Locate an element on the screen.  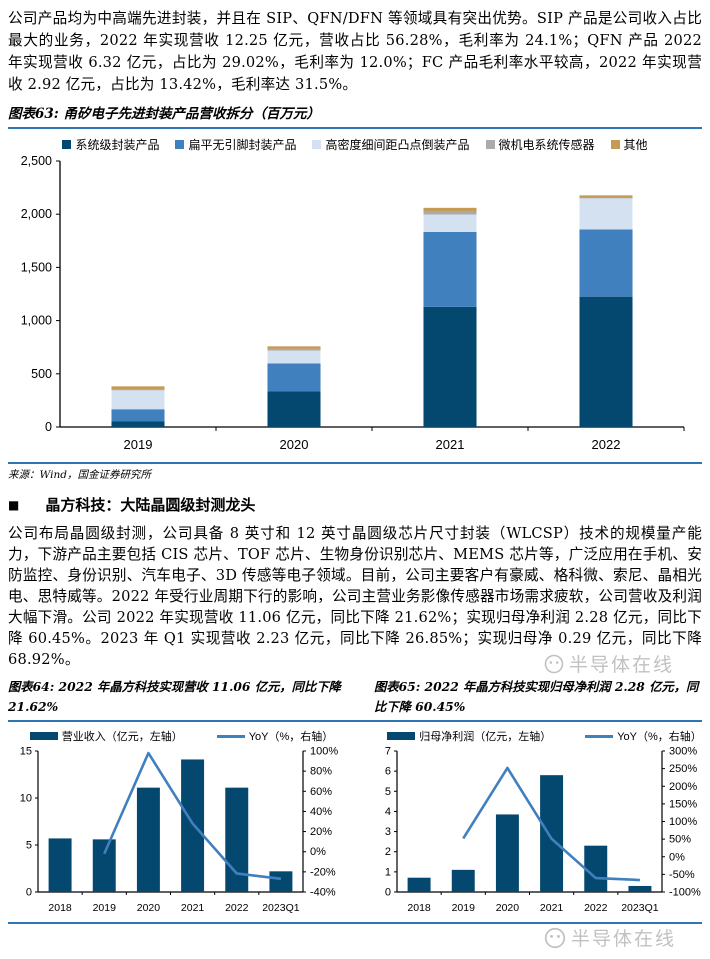
legend-item: 高密度细间距凸点倒装产品 is located at coordinates (391, 144).